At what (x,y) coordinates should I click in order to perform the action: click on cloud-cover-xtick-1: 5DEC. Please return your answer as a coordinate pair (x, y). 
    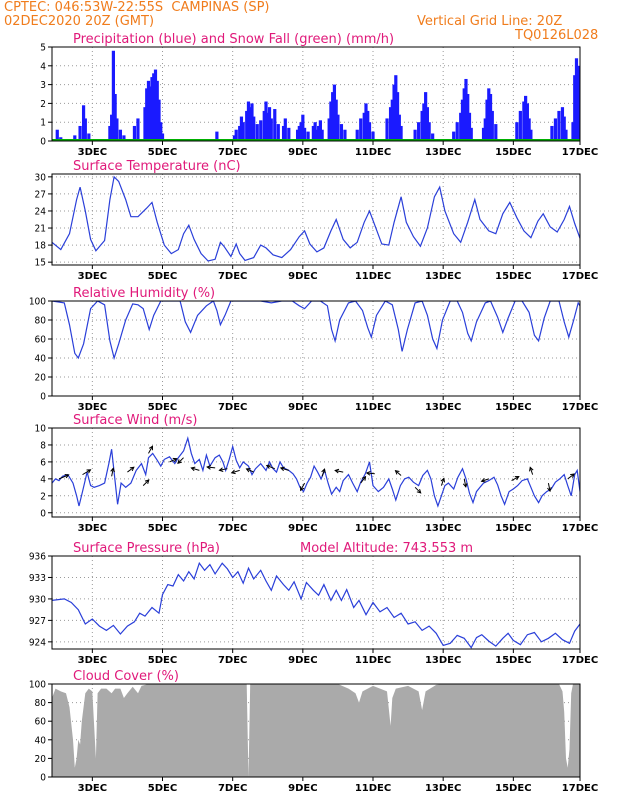
    Looking at the image, I should click on (162, 788).